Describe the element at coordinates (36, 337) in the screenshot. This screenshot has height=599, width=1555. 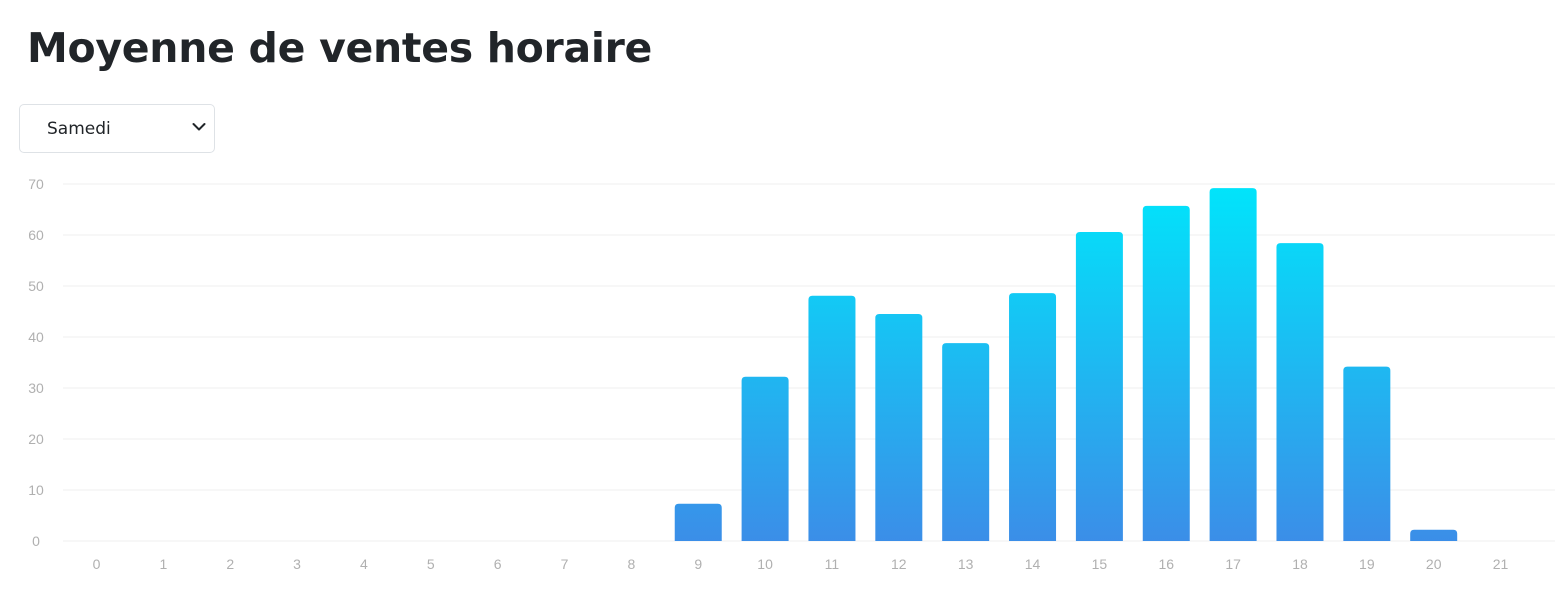
I see `y-tick-label: 40` at that location.